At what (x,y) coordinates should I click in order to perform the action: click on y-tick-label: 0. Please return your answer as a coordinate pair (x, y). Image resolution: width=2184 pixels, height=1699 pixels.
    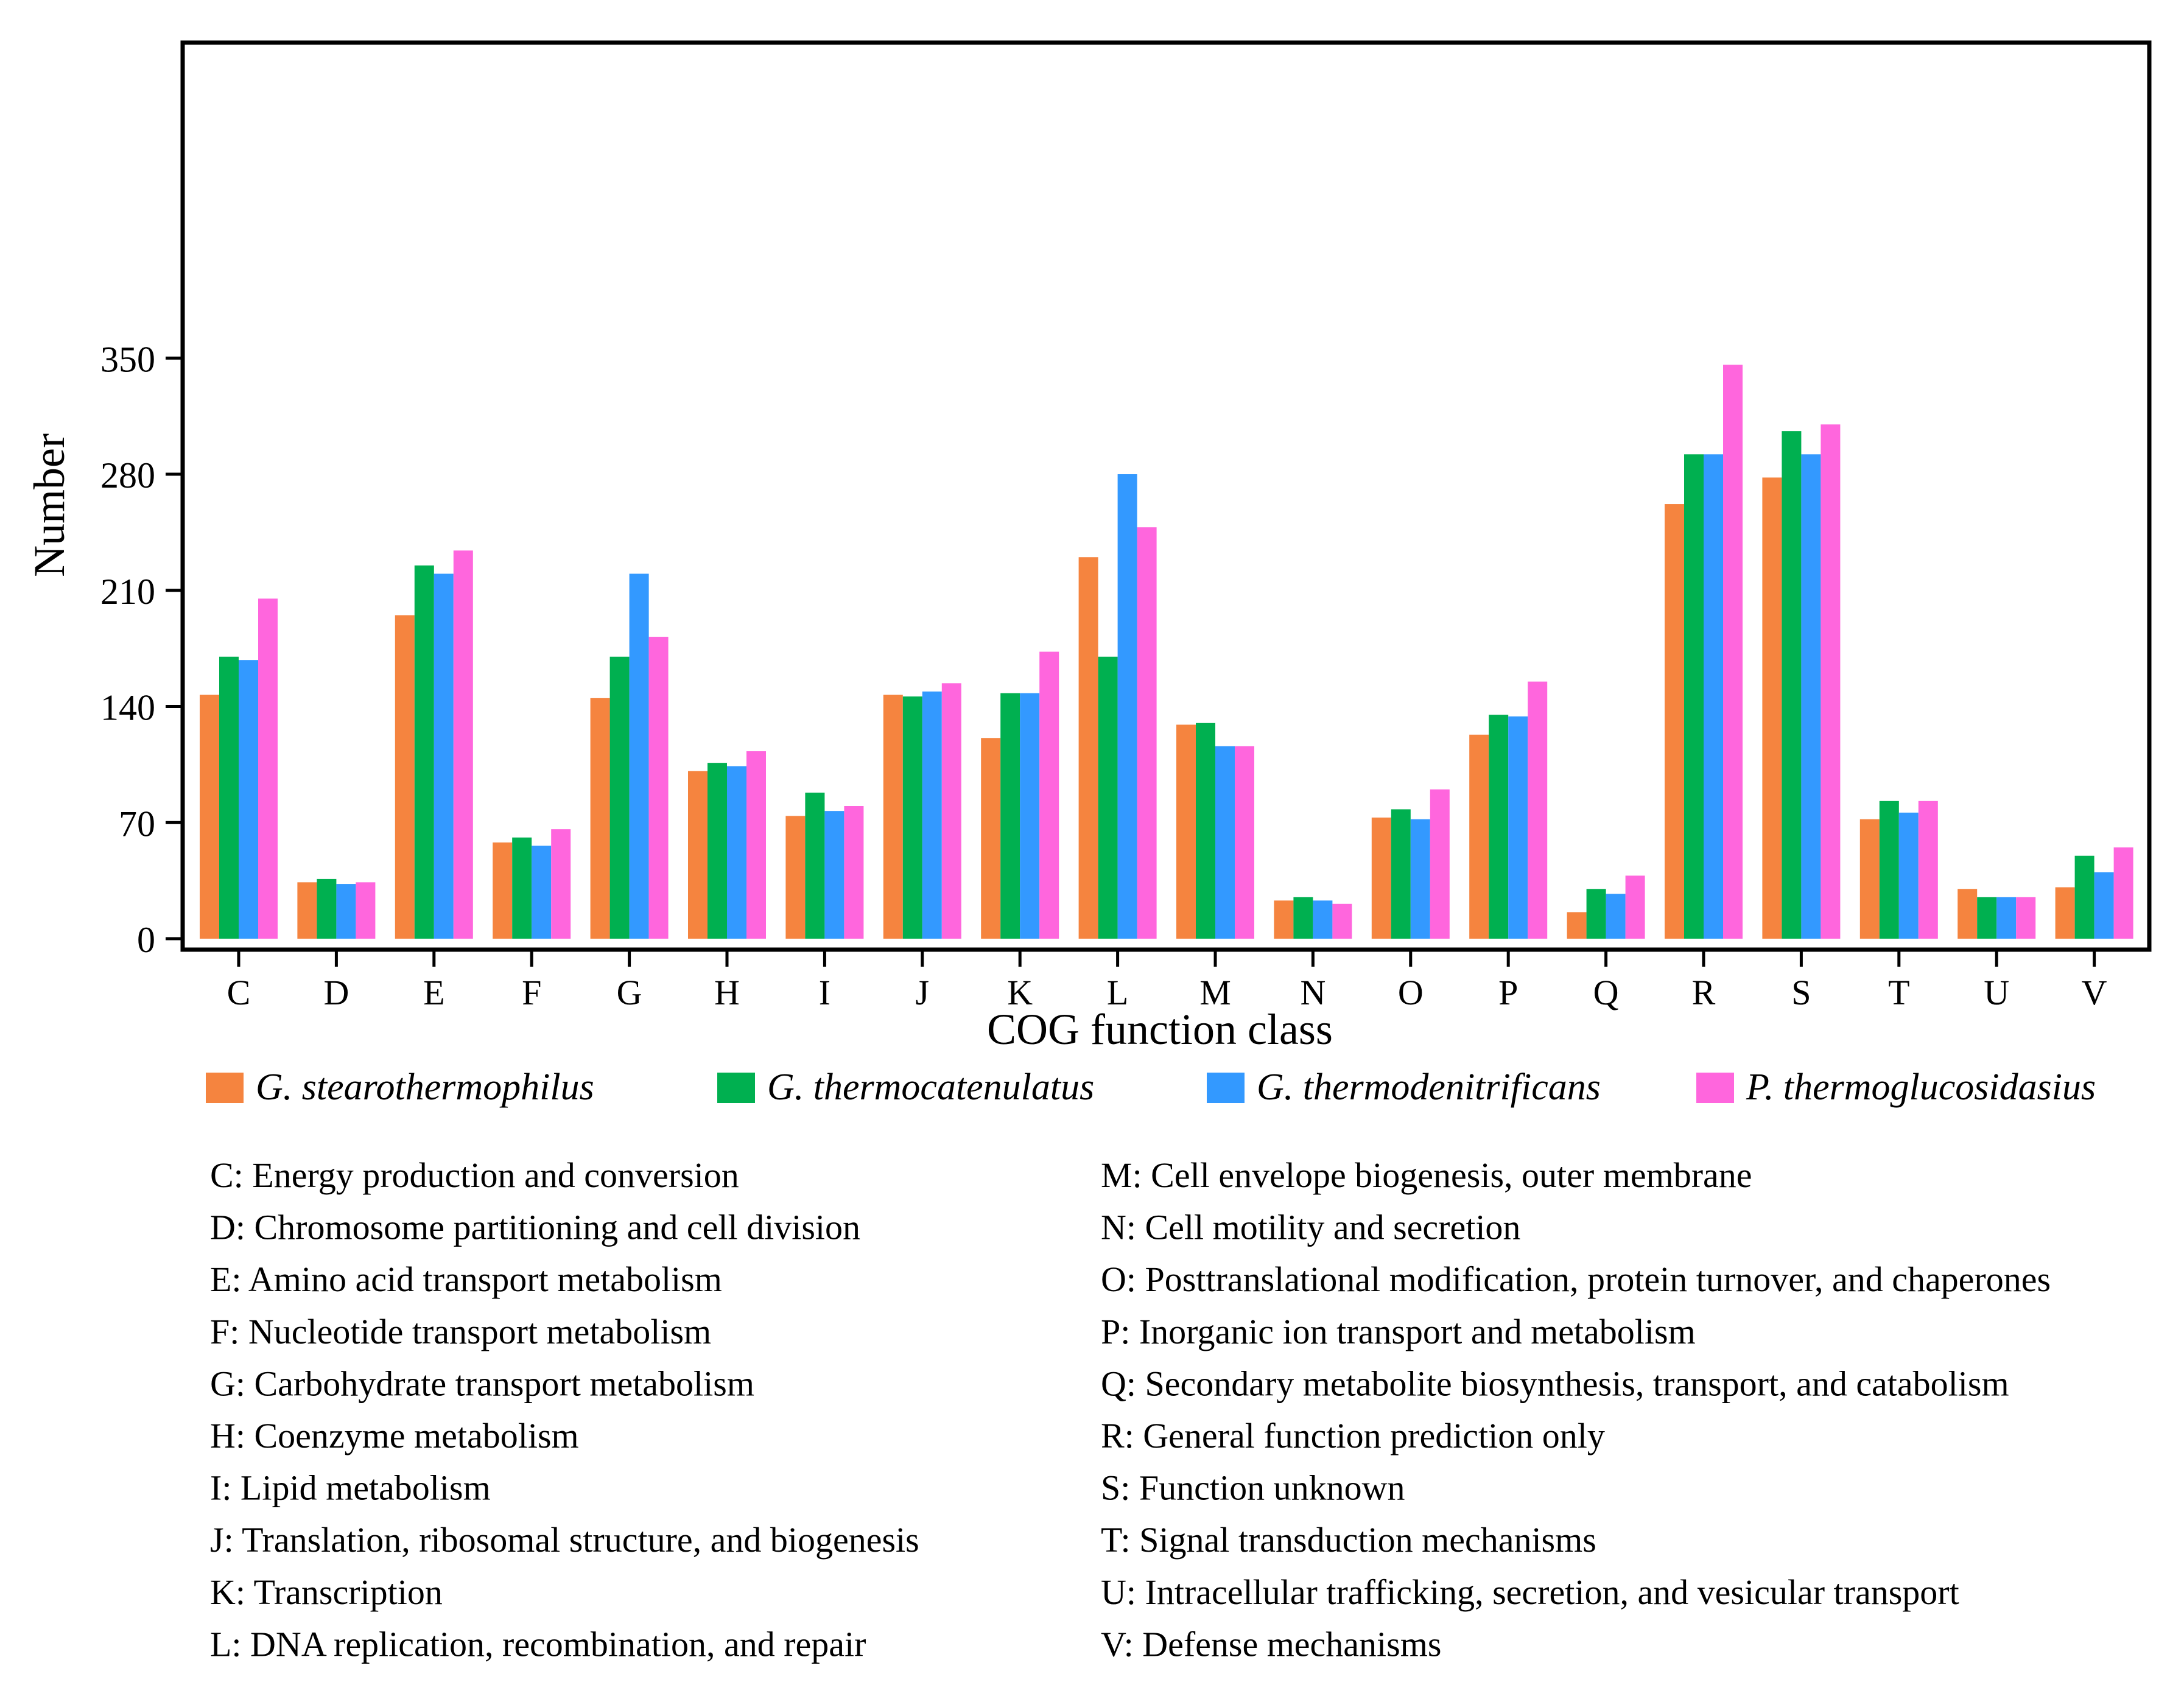
    Looking at the image, I should click on (146, 940).